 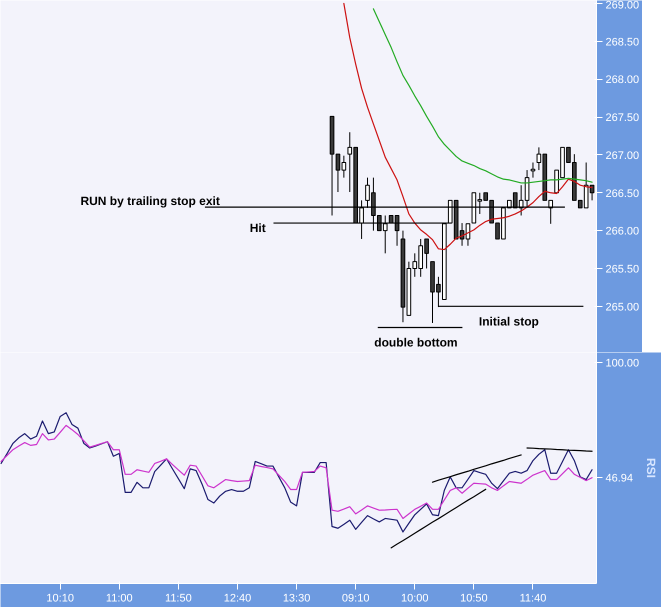 I want to click on y-tick-label: 46.94, so click(x=620, y=478).